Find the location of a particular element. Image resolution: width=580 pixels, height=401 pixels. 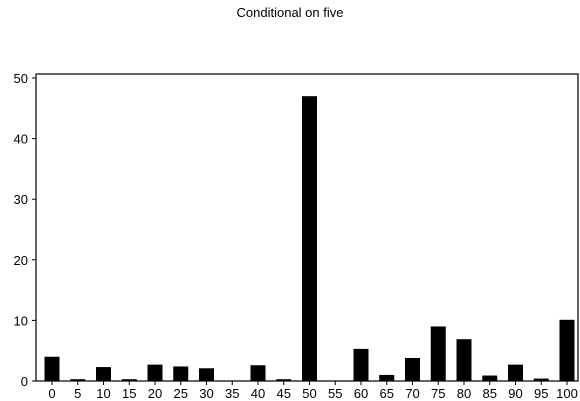

x-tick-label-15: 15 is located at coordinates (129, 393).